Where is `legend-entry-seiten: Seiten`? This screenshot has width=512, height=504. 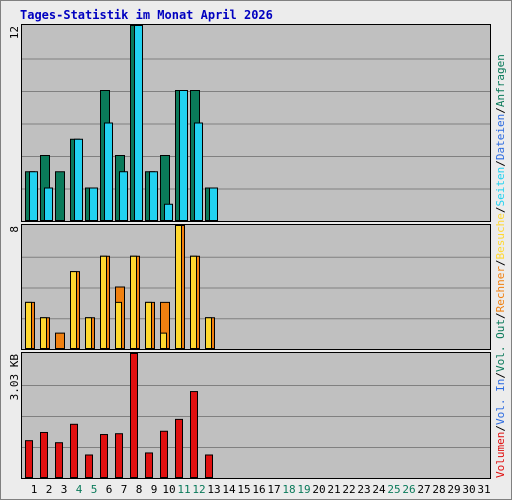
legend-entry-seiten: Seiten is located at coordinates (500, 187).